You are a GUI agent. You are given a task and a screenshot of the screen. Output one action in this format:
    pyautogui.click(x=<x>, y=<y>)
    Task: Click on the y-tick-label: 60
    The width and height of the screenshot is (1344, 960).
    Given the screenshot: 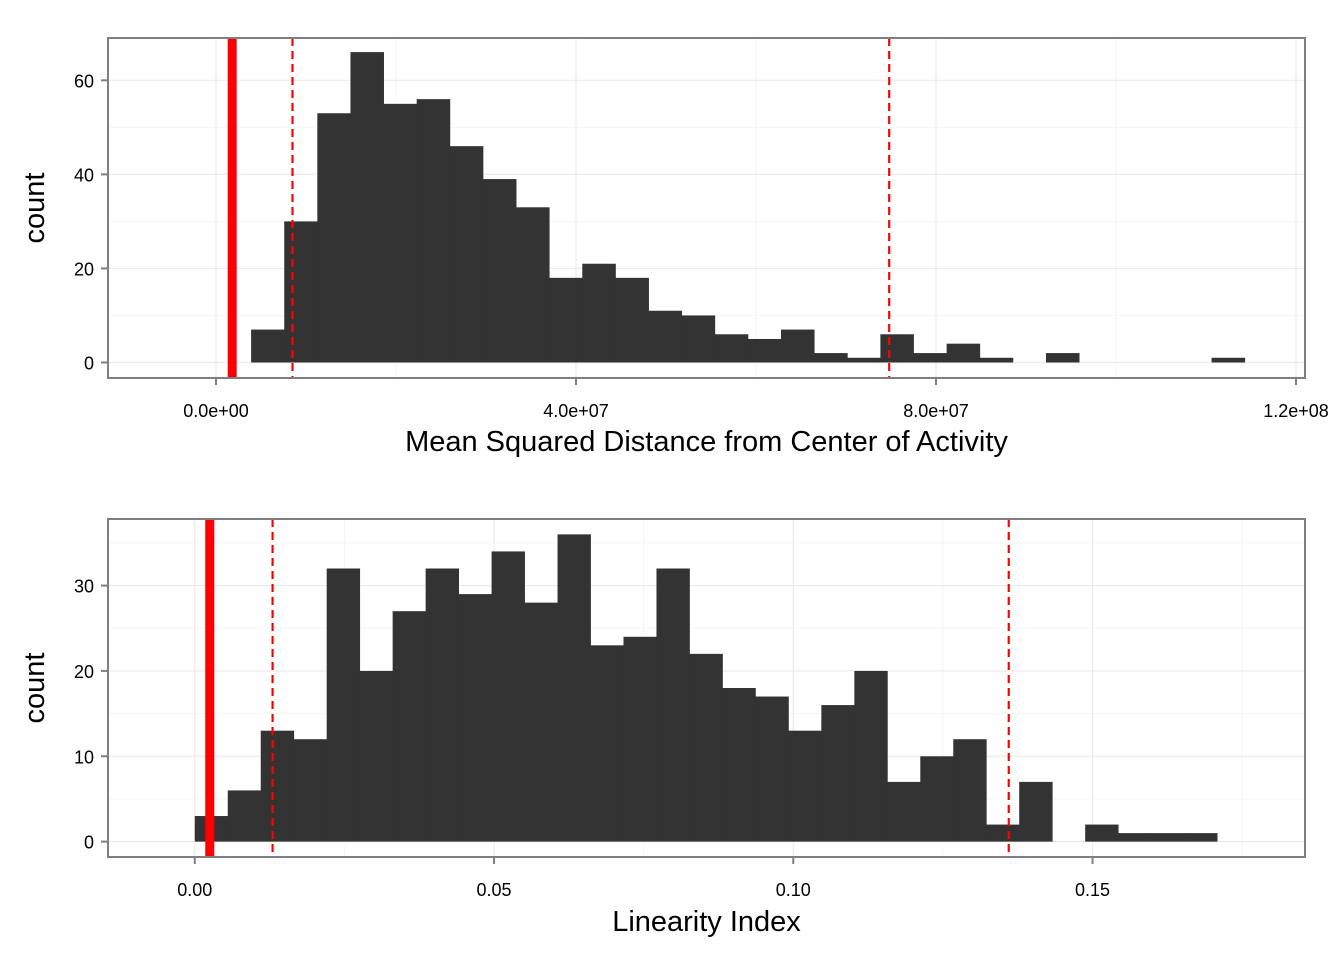 What is the action you would take?
    pyautogui.click(x=84, y=81)
    